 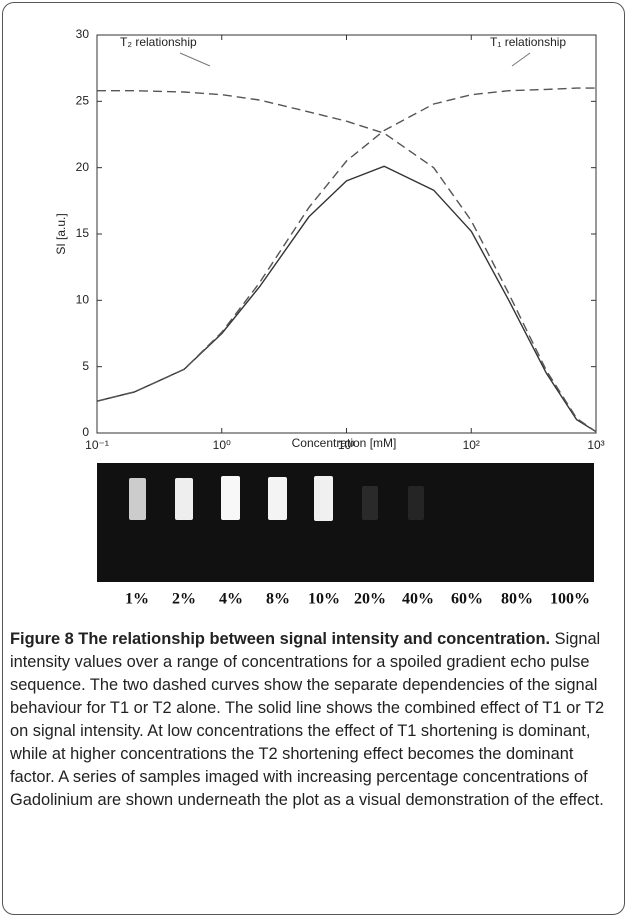 What do you see at coordinates (278, 599) in the screenshot?
I see `phantom-label: 8%` at bounding box center [278, 599].